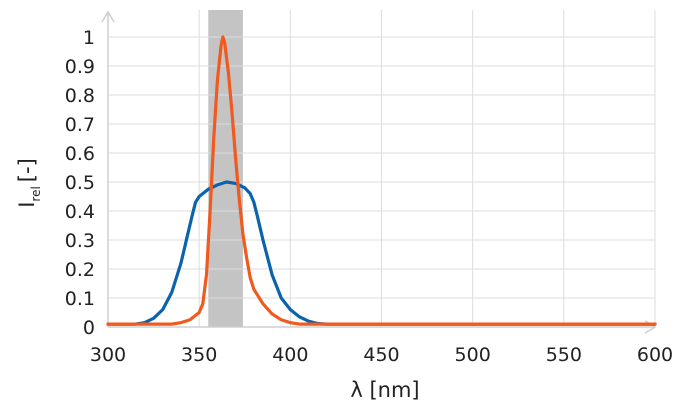  Describe the element at coordinates (80, 241) in the screenshot. I see `y-tick-label: 0.3` at that location.